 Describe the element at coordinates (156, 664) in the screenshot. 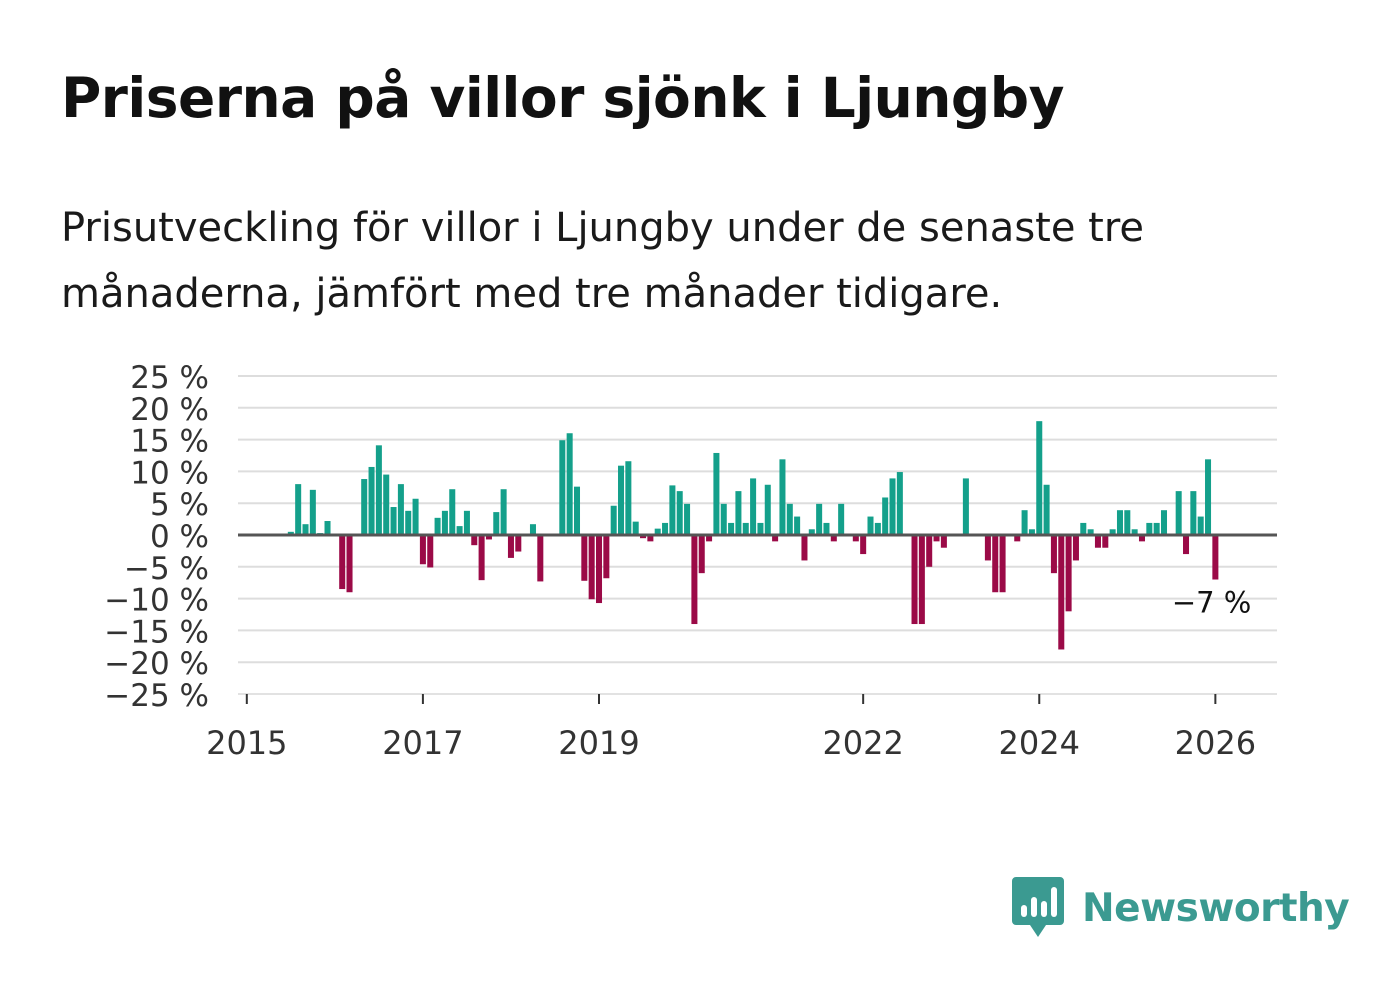

I see `y-tick-label: −20 %` at that location.